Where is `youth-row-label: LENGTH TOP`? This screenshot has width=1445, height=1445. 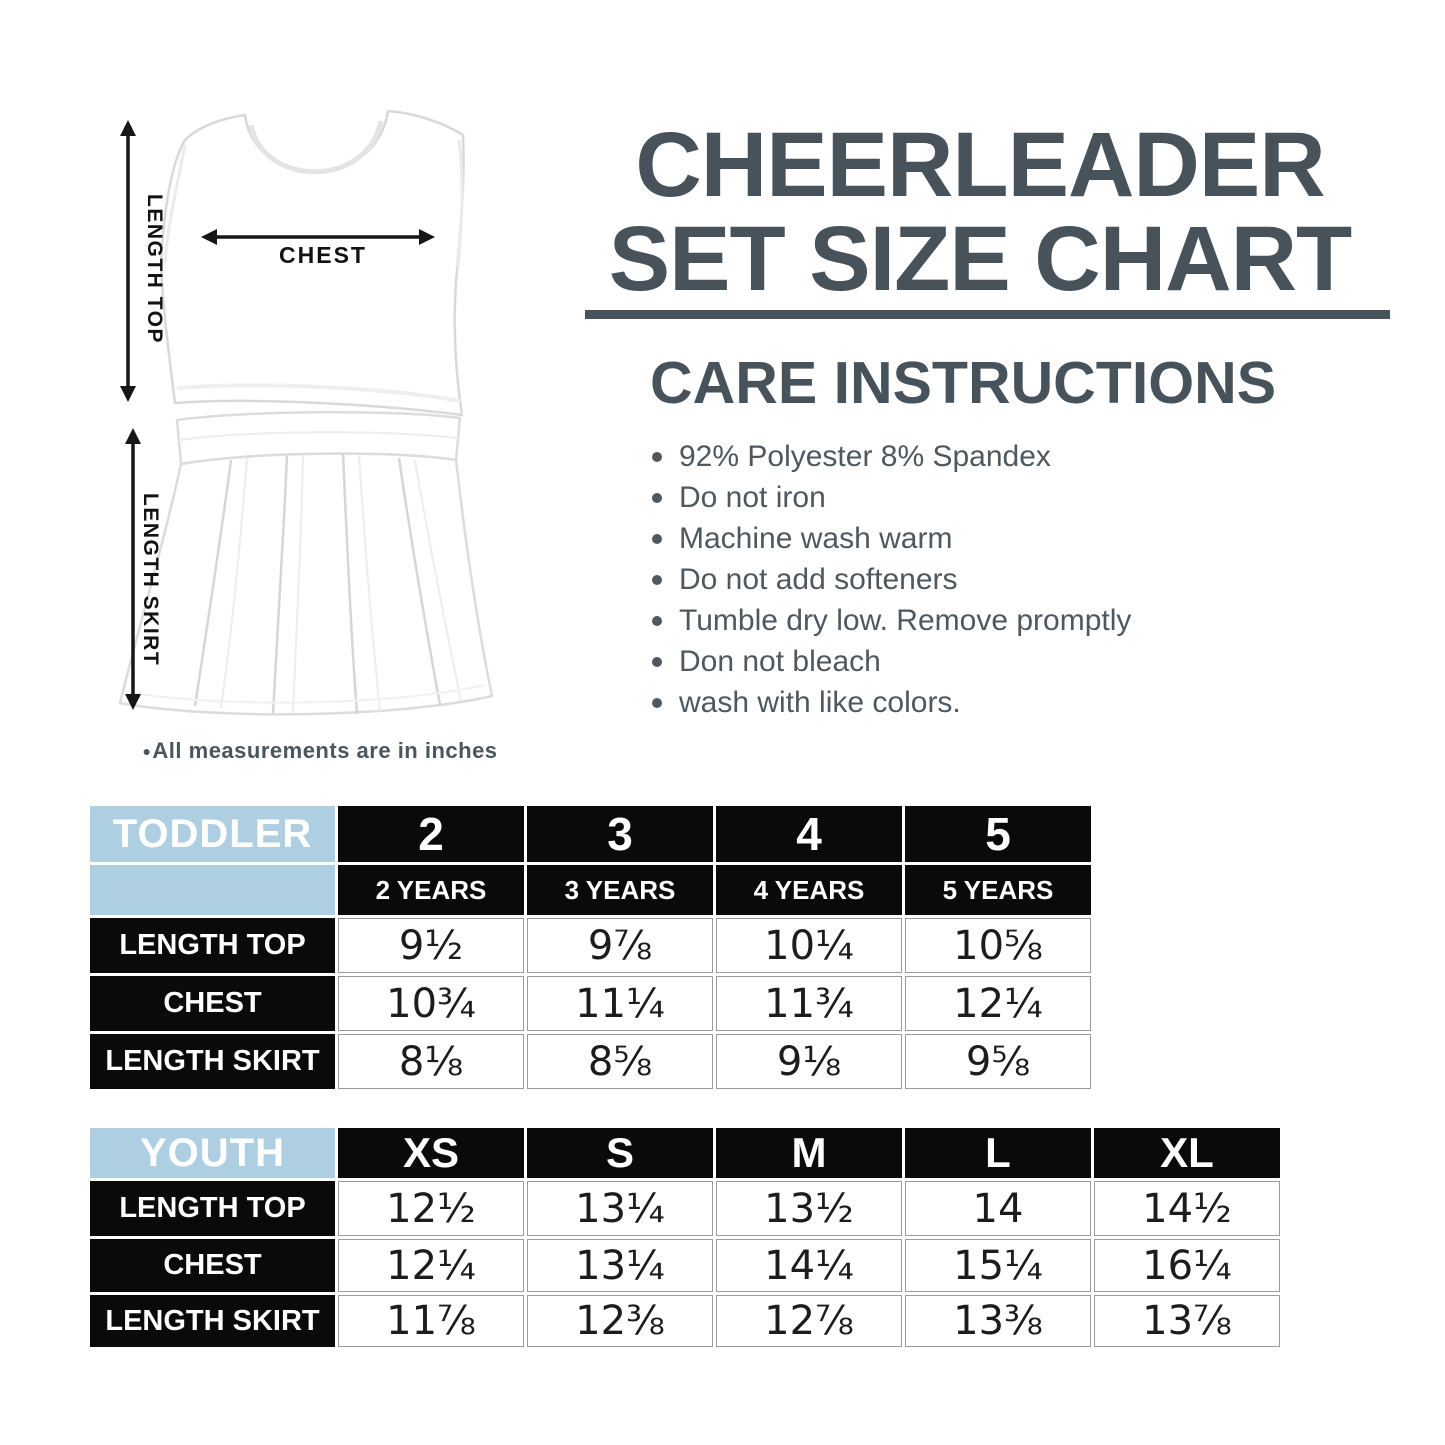
youth-row-label: LENGTH TOP is located at coordinates (212, 1208).